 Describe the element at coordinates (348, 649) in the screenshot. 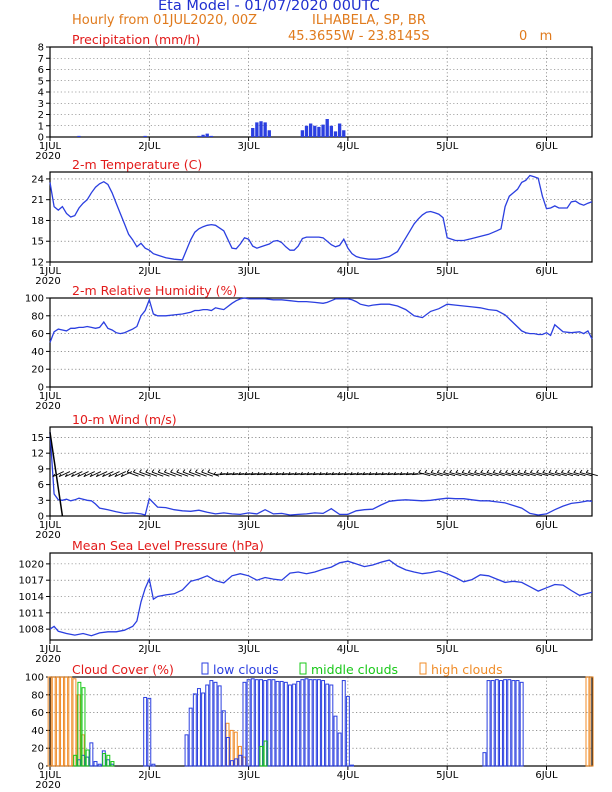

I see `mslp-xtick-label: 4JUL` at that location.